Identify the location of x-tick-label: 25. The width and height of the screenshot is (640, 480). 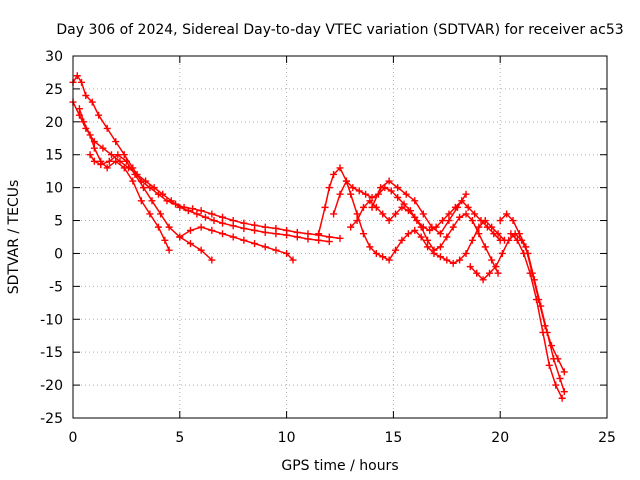
(607, 438).